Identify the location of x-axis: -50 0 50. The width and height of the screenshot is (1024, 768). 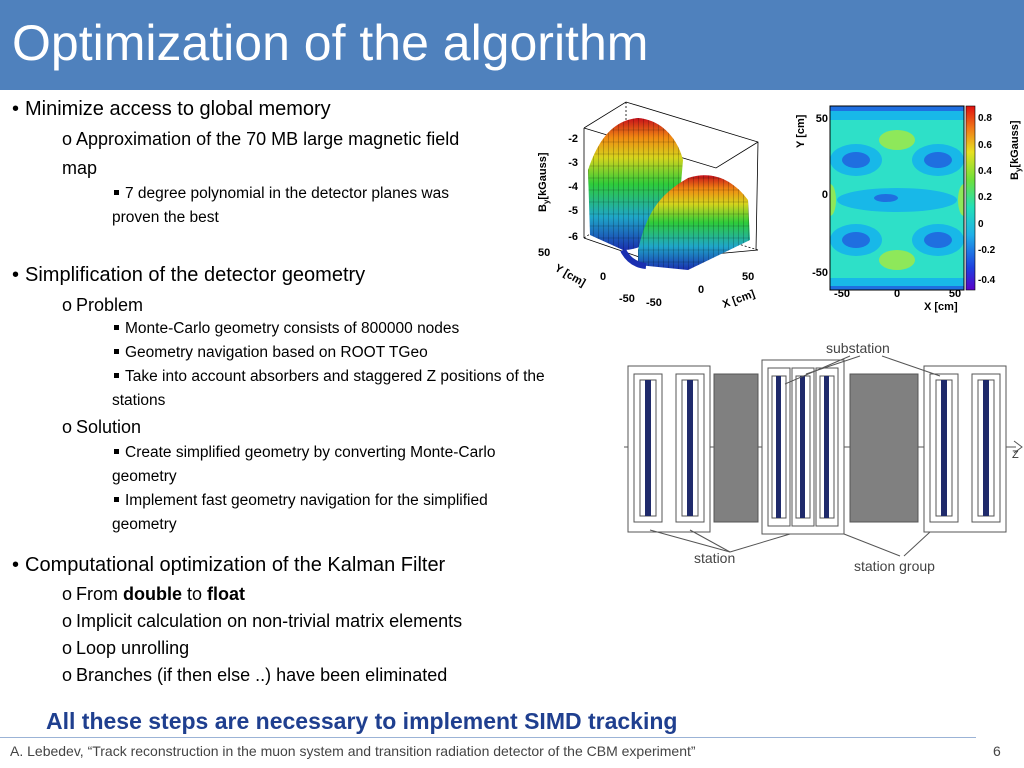
(700, 290).